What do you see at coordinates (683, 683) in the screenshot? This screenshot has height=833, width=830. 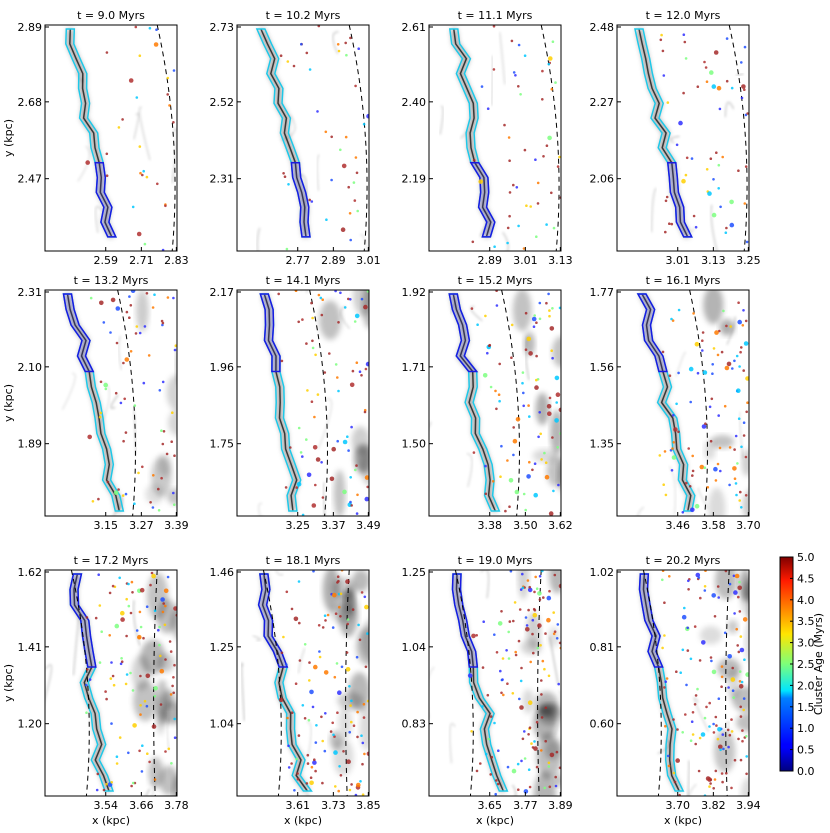 I see `panel-frame` at bounding box center [683, 683].